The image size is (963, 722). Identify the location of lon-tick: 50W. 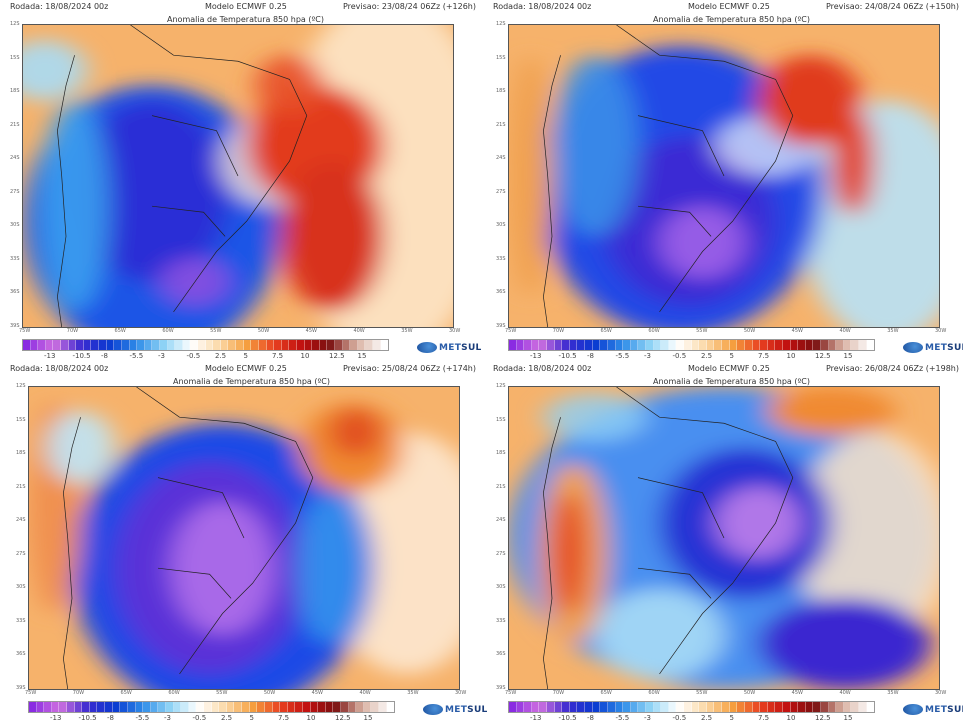
(263, 331).